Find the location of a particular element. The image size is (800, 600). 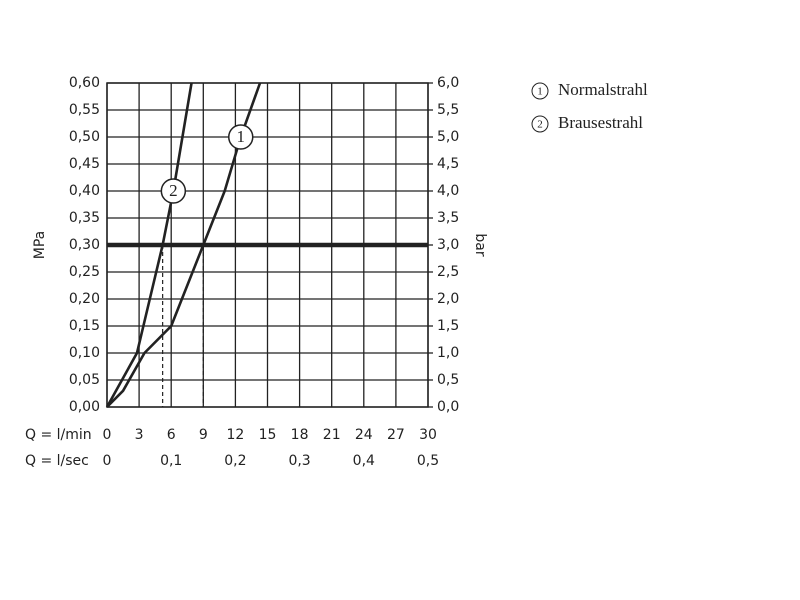

series-line is located at coordinates (149, 245).